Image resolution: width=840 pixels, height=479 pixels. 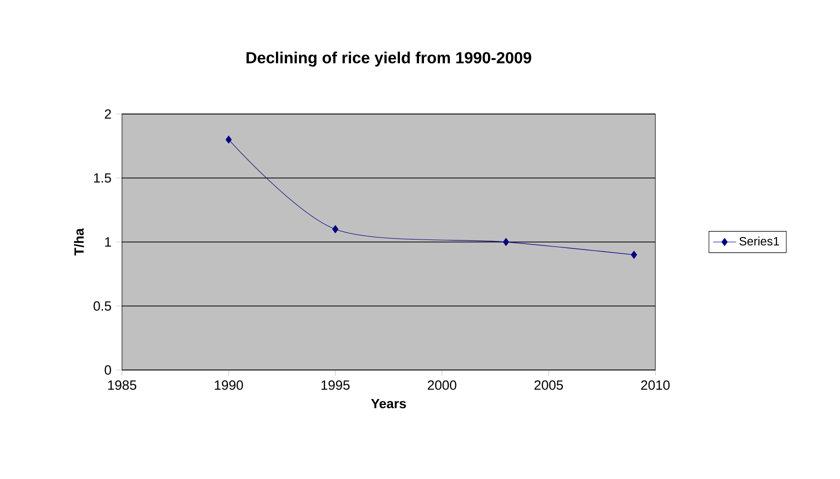 What do you see at coordinates (388, 403) in the screenshot?
I see `x-axis-title: Years` at bounding box center [388, 403].